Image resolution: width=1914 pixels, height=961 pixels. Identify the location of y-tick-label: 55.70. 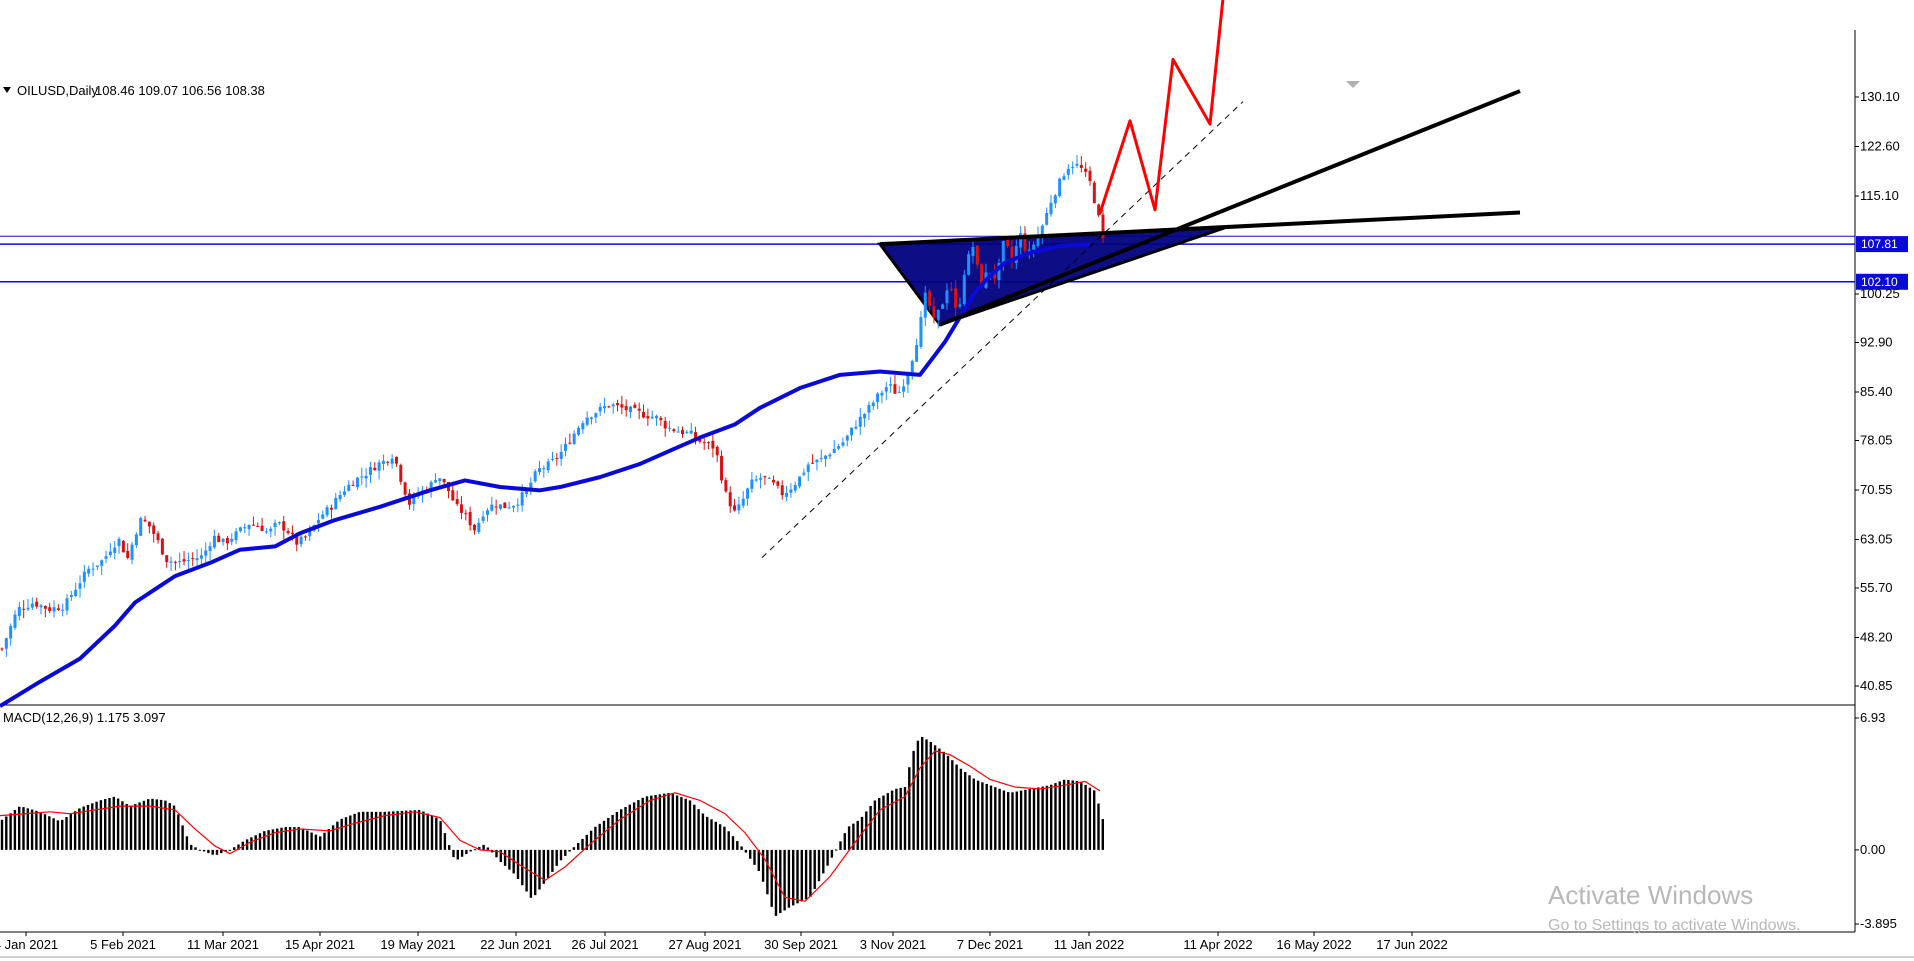
(1876, 587).